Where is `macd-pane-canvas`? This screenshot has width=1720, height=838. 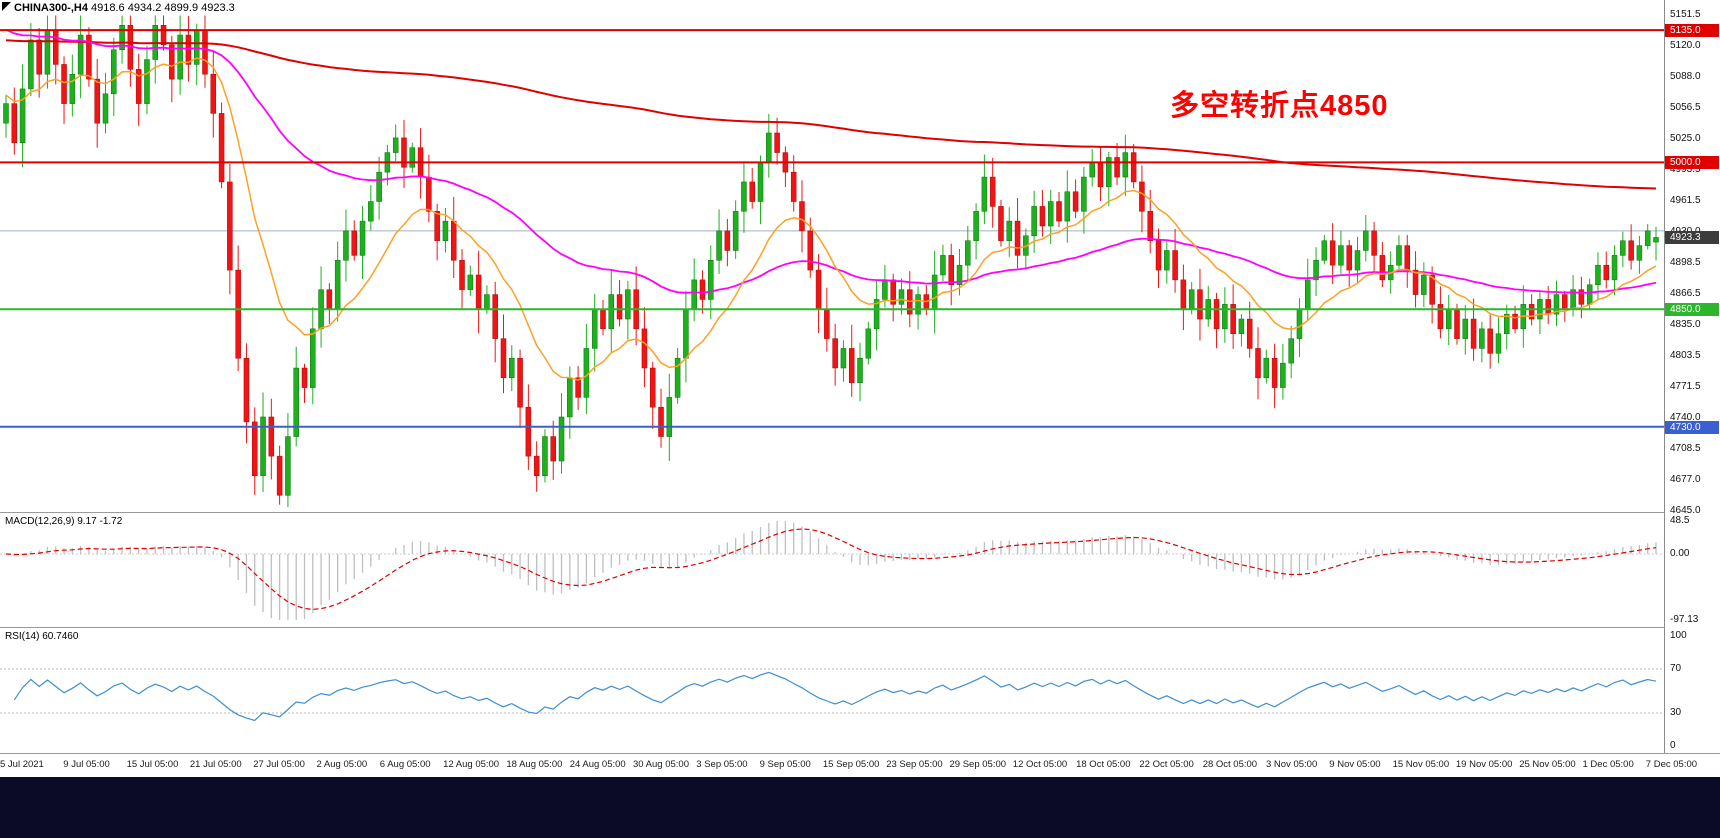
macd-pane-canvas is located at coordinates (832, 570).